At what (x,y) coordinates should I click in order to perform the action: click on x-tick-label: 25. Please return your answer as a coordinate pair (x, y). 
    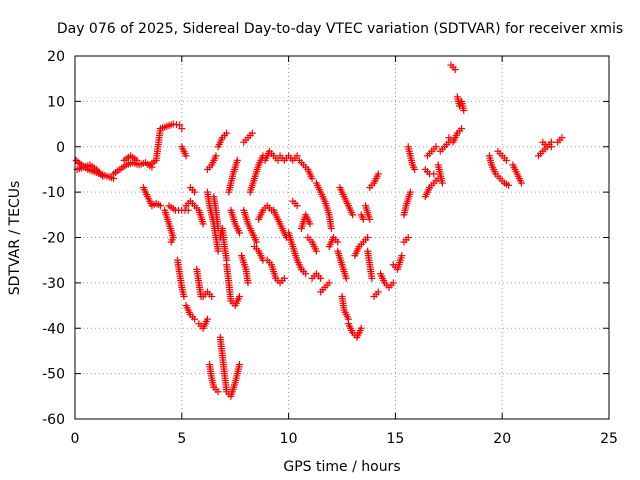
    Looking at the image, I should click on (609, 439).